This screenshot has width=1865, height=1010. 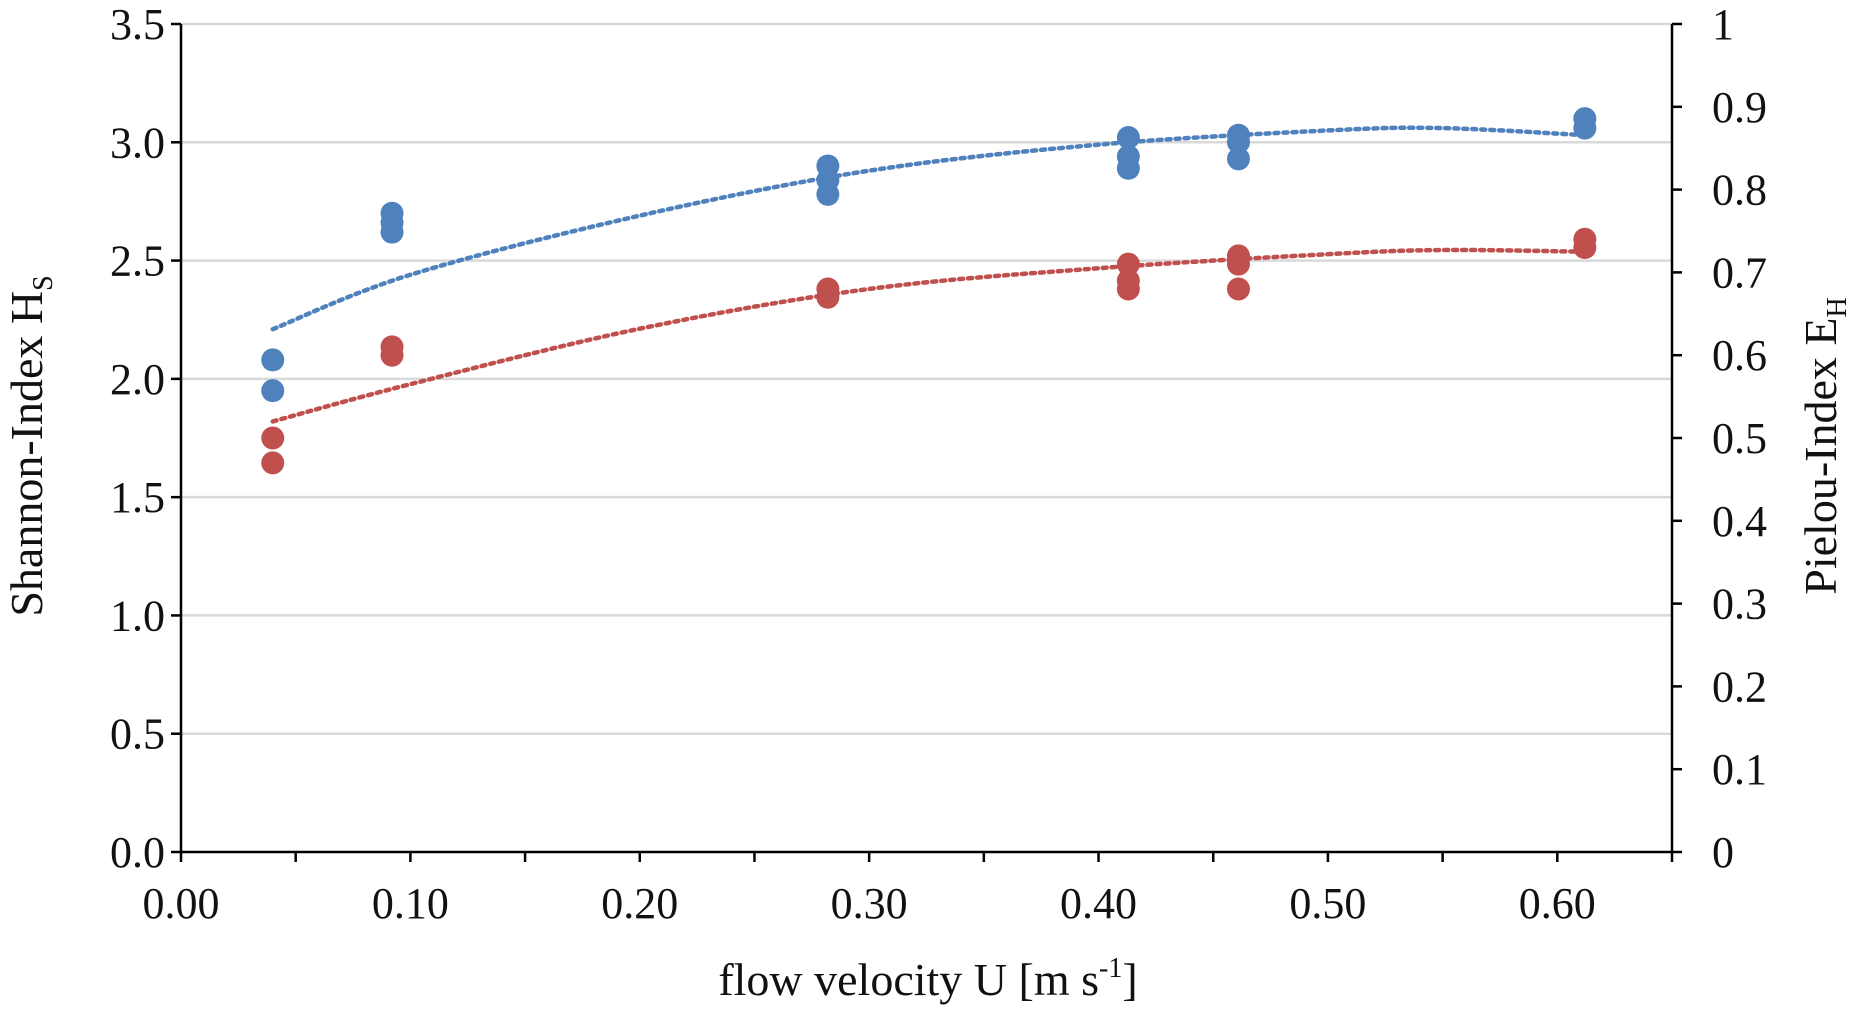 What do you see at coordinates (1739, 604) in the screenshot?
I see `y-right-tick-label: 0.3` at bounding box center [1739, 604].